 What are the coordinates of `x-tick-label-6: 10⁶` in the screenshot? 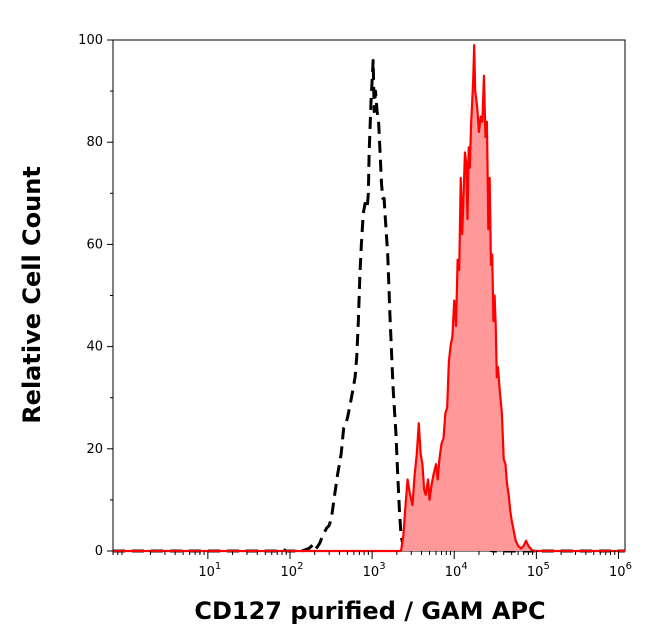 It's located at (620, 570).